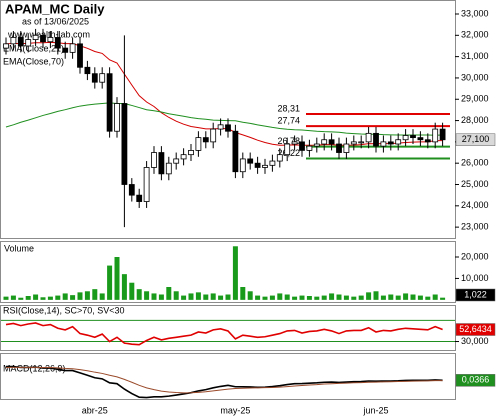  I want to click on panel-title: RSI(Close,14), SC>70, SV<30, so click(64, 310).